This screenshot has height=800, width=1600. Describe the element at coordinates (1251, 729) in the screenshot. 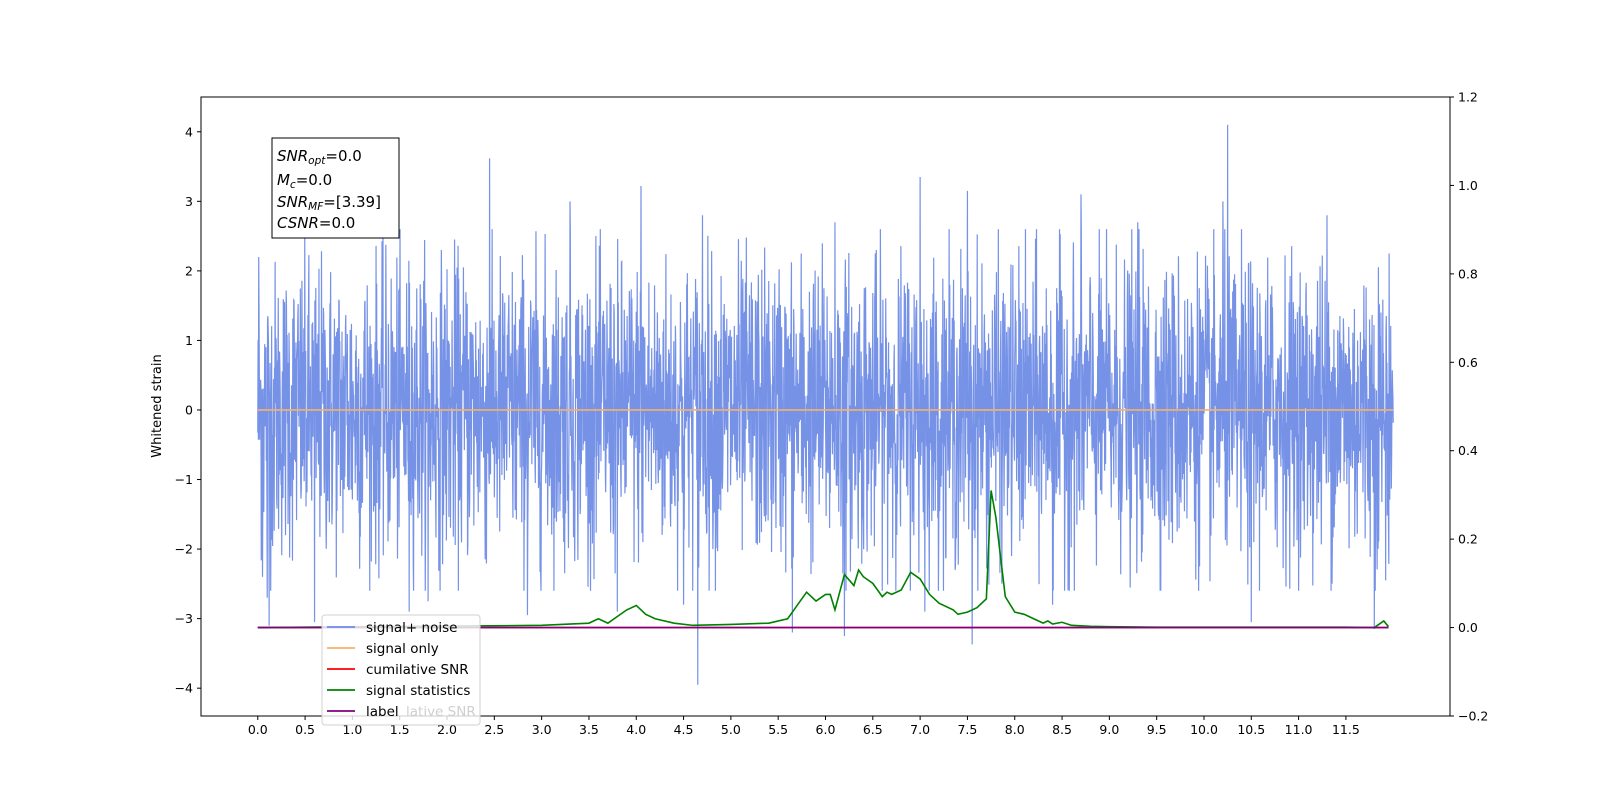

I see `x-tick-label: 10.5` at that location.